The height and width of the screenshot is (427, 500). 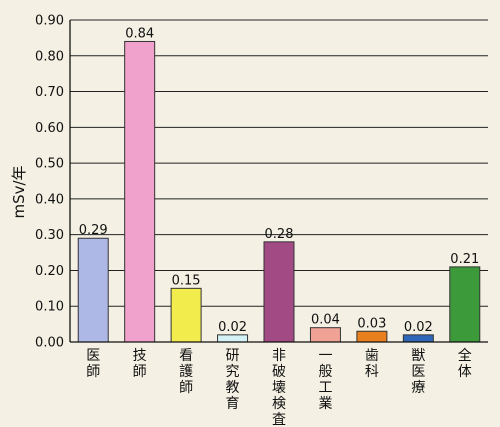 What do you see at coordinates (49, 199) in the screenshot?
I see `y-tick-label: 0.40` at bounding box center [49, 199].